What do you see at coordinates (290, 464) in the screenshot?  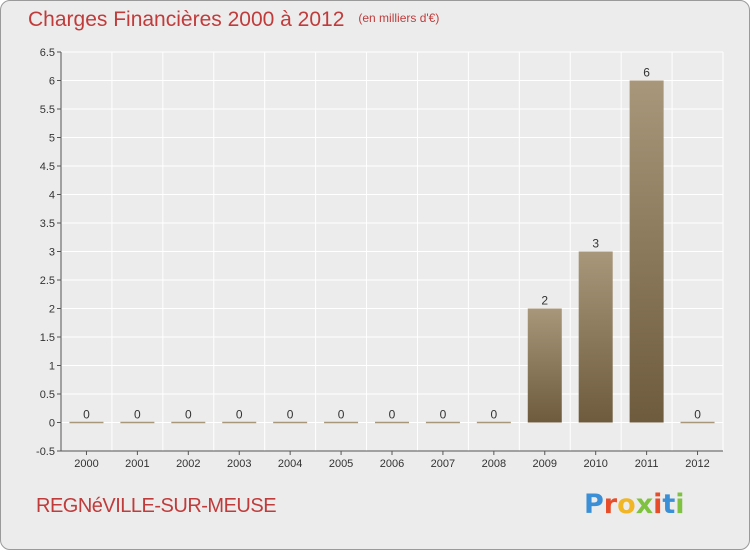 I see `x-tick-label-2004: 2004` at bounding box center [290, 464].